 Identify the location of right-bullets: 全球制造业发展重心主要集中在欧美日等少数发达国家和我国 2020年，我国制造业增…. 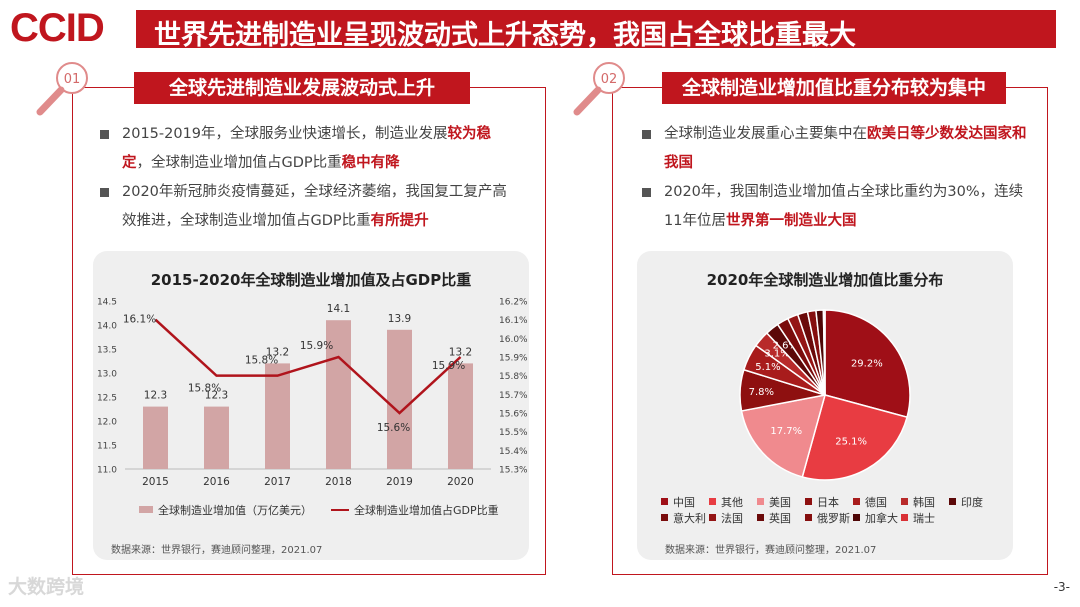
(835, 178).